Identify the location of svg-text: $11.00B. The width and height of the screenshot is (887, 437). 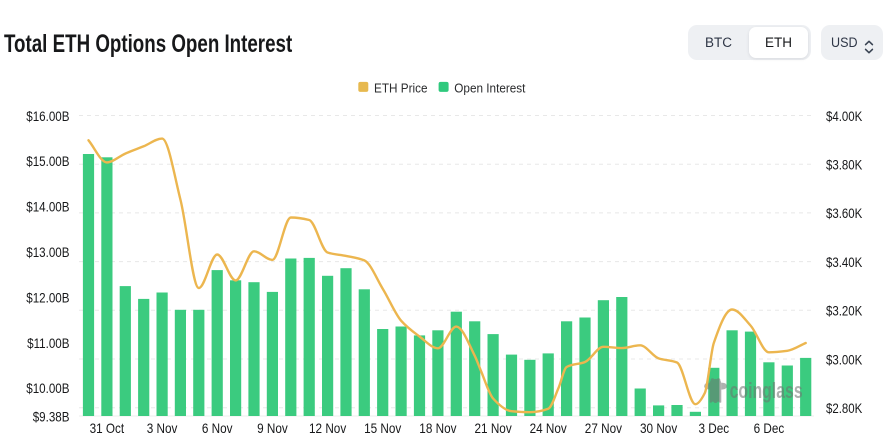
(48, 343).